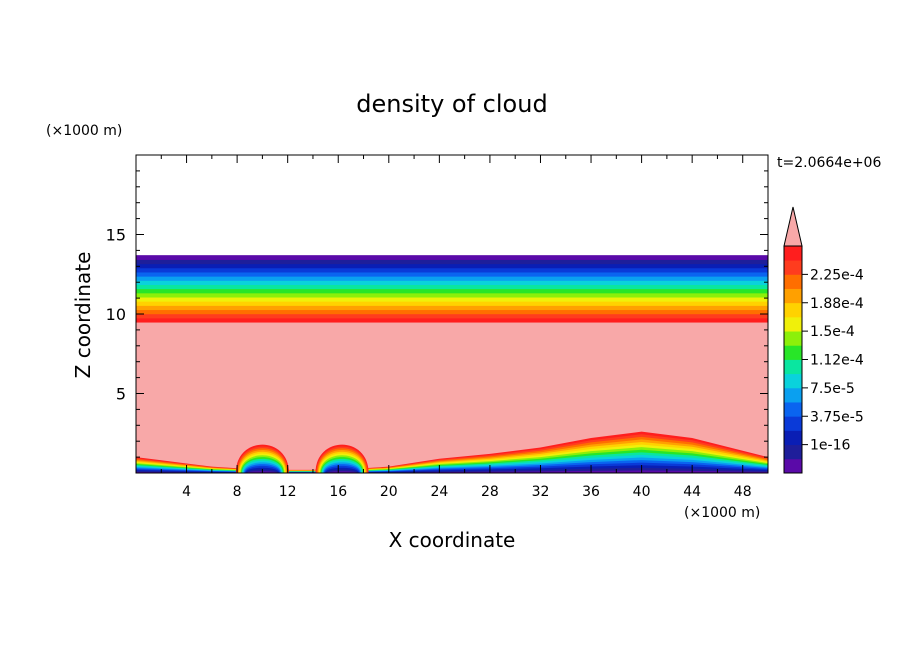  What do you see at coordinates (591, 492) in the screenshot?
I see `x-tick-label: 36` at bounding box center [591, 492].